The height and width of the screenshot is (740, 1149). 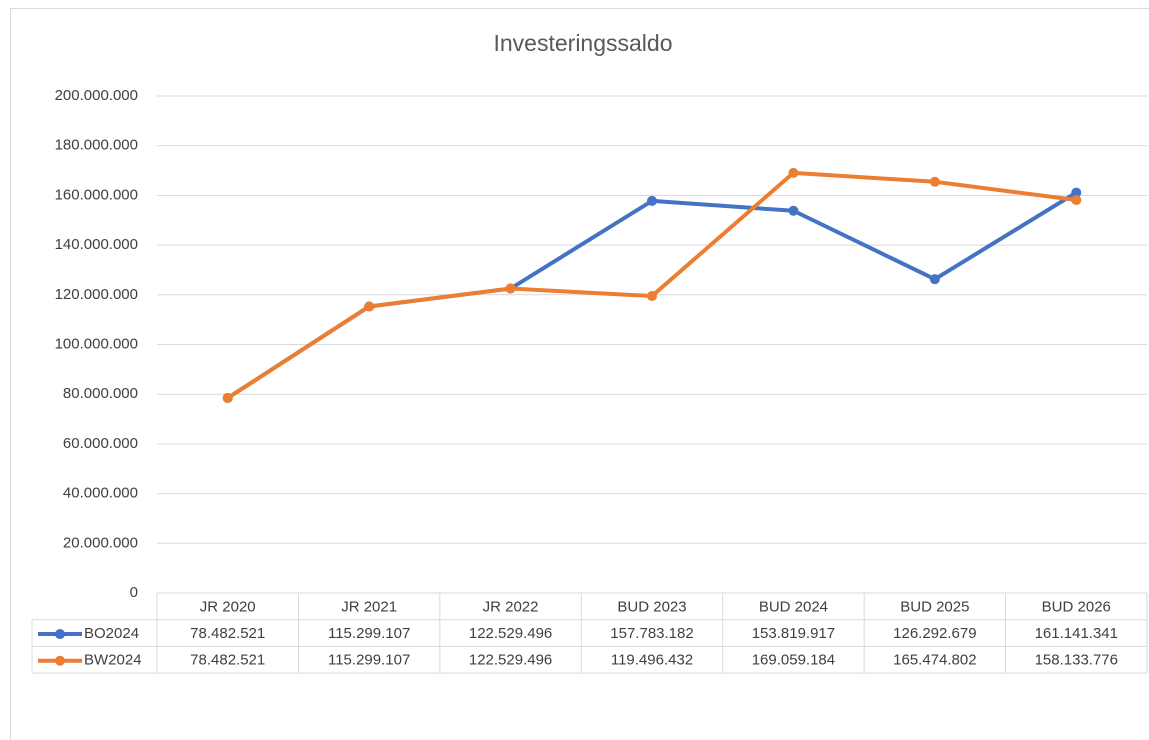 I want to click on legend-label: BW2024, so click(x=113, y=660).